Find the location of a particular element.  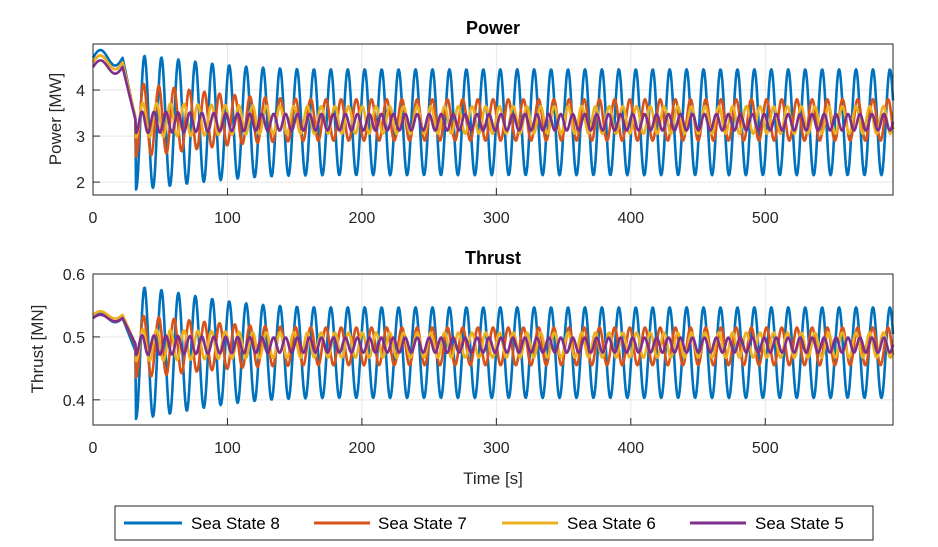

power-xtick-label: 0 is located at coordinates (93, 218).